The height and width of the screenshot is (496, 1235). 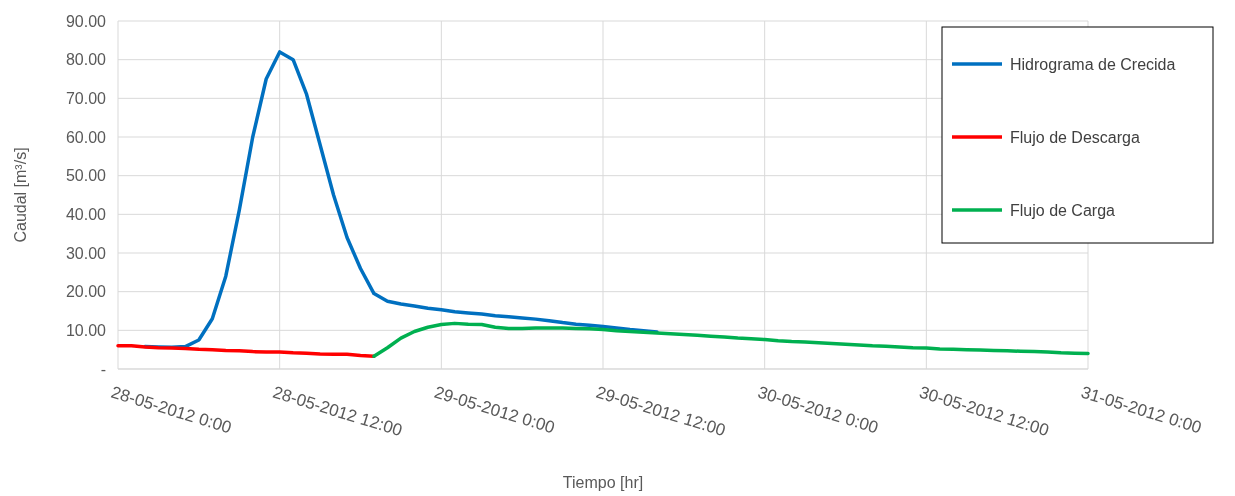 What do you see at coordinates (603, 482) in the screenshot?
I see `x-axis-title: Tiempo [hr]` at bounding box center [603, 482].